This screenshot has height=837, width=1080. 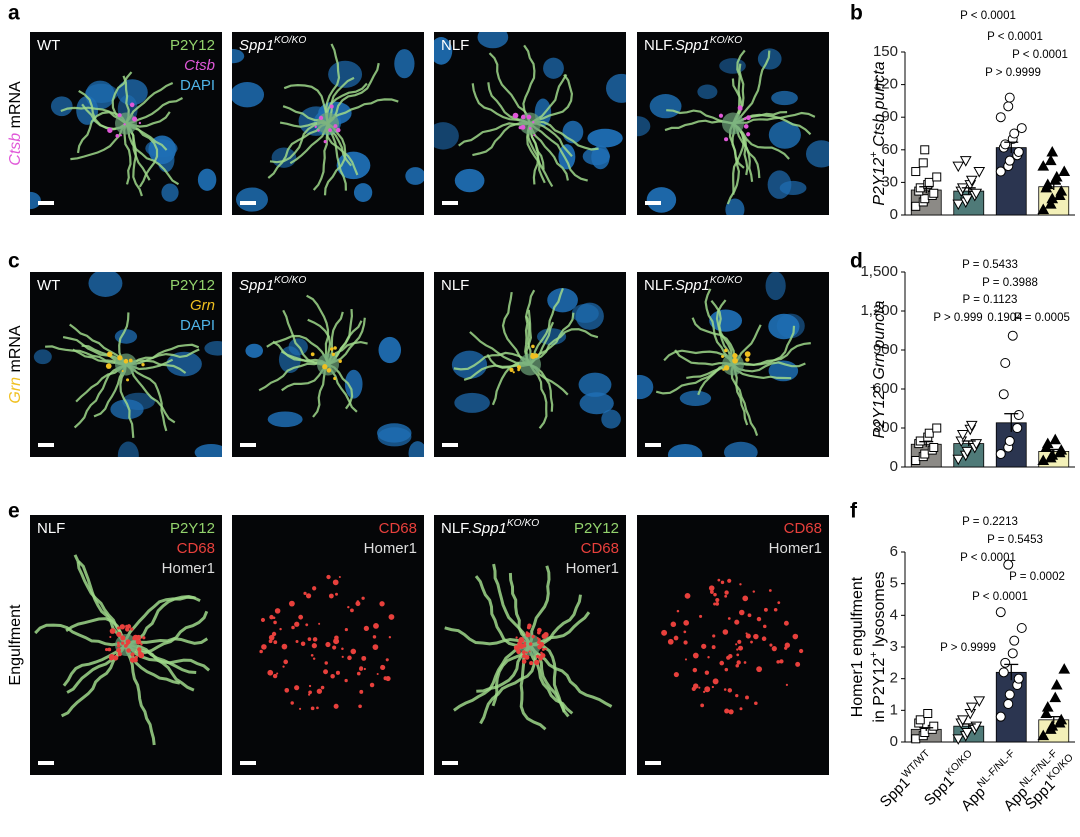 What do you see at coordinates (878, 133) in the screenshot?
I see `y-axis-label: P2Y12+ Ctsb puncta` at bounding box center [878, 133].